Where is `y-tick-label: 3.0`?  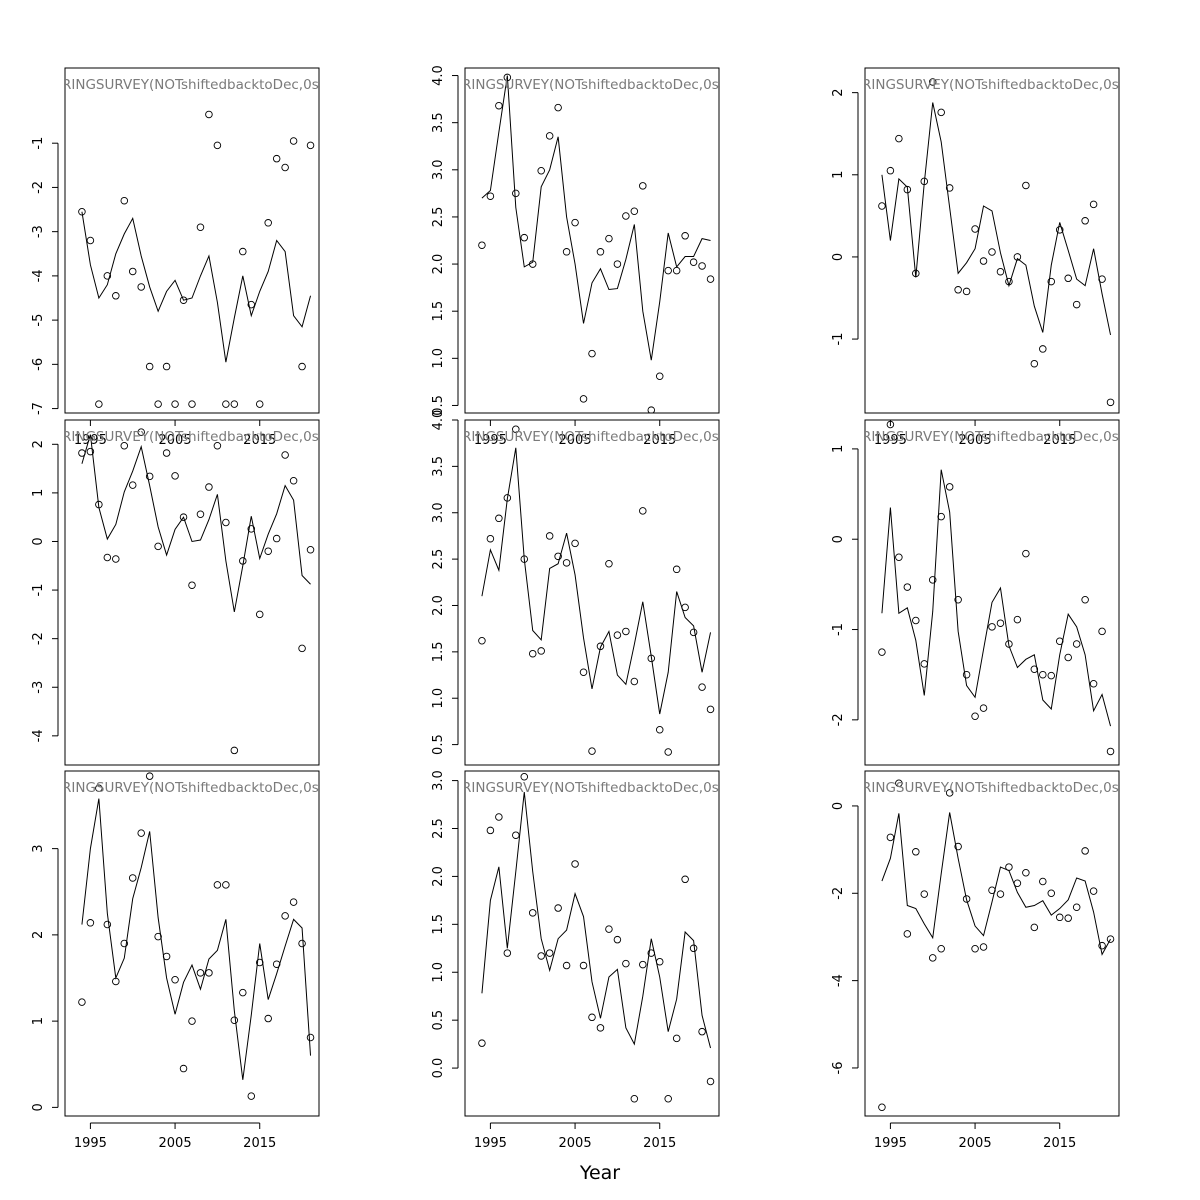 y-tick-label: 3.0 is located at coordinates (438, 512).